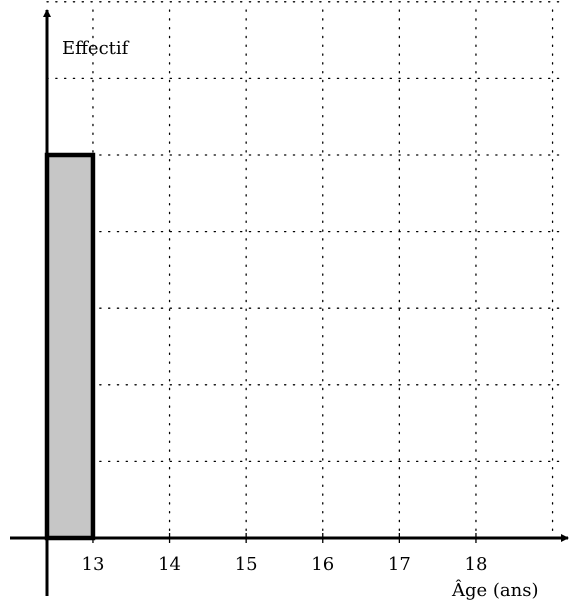  I want to click on x-tick-label: 14, so click(169, 564).